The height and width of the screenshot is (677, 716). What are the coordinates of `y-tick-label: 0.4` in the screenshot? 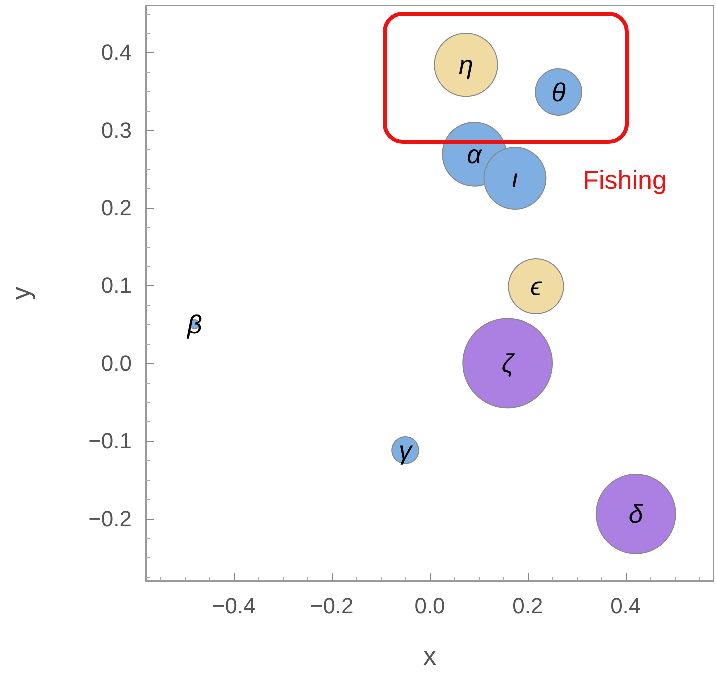 It's located at (116, 53).